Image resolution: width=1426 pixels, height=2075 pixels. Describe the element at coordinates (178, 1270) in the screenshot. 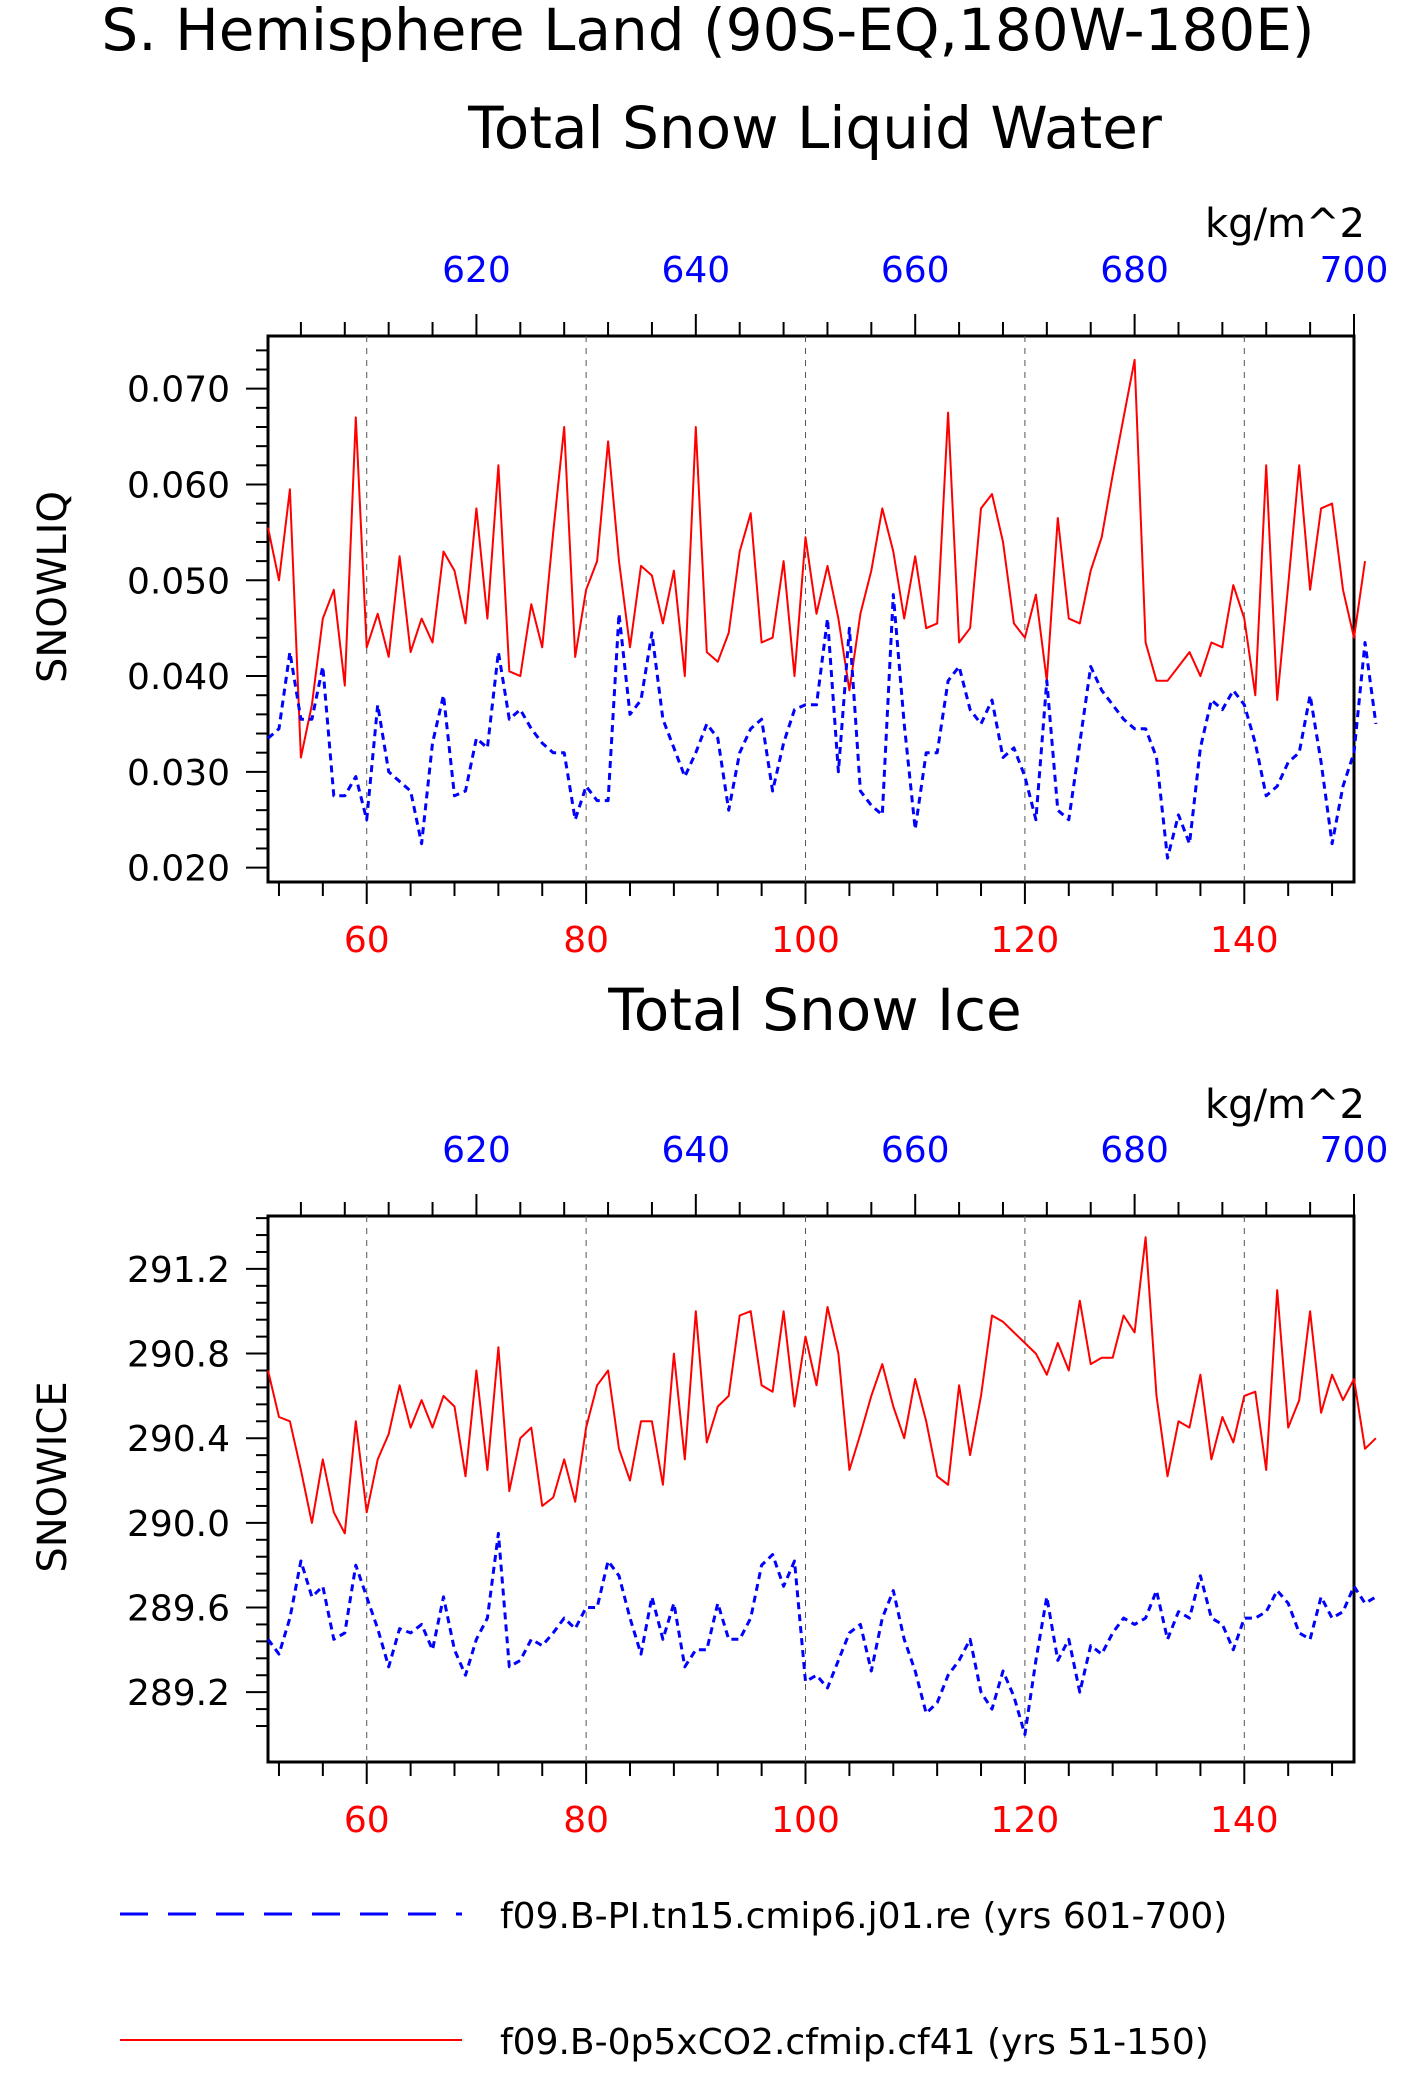

I see `y-tick-label: 291.2` at that location.